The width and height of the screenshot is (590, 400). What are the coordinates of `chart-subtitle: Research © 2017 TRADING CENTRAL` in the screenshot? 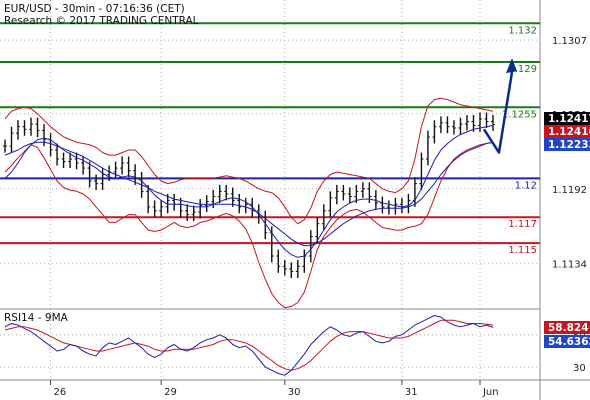 It's located at (101, 21).